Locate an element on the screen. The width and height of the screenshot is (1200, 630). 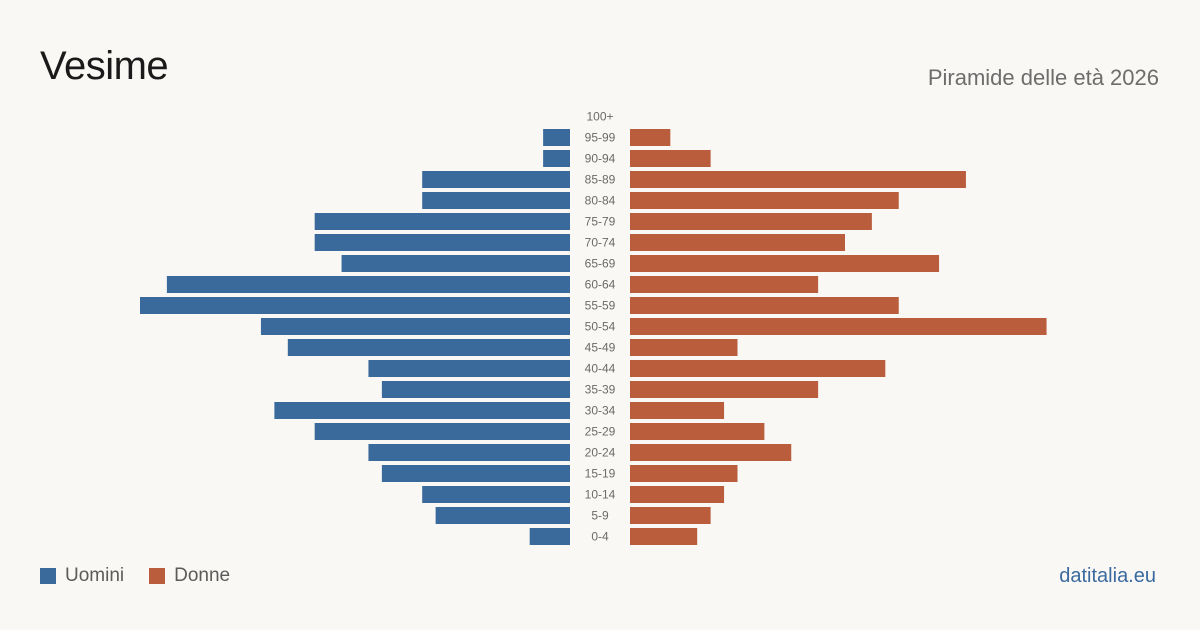
age-group-label: 10-14 is located at coordinates (600, 495).